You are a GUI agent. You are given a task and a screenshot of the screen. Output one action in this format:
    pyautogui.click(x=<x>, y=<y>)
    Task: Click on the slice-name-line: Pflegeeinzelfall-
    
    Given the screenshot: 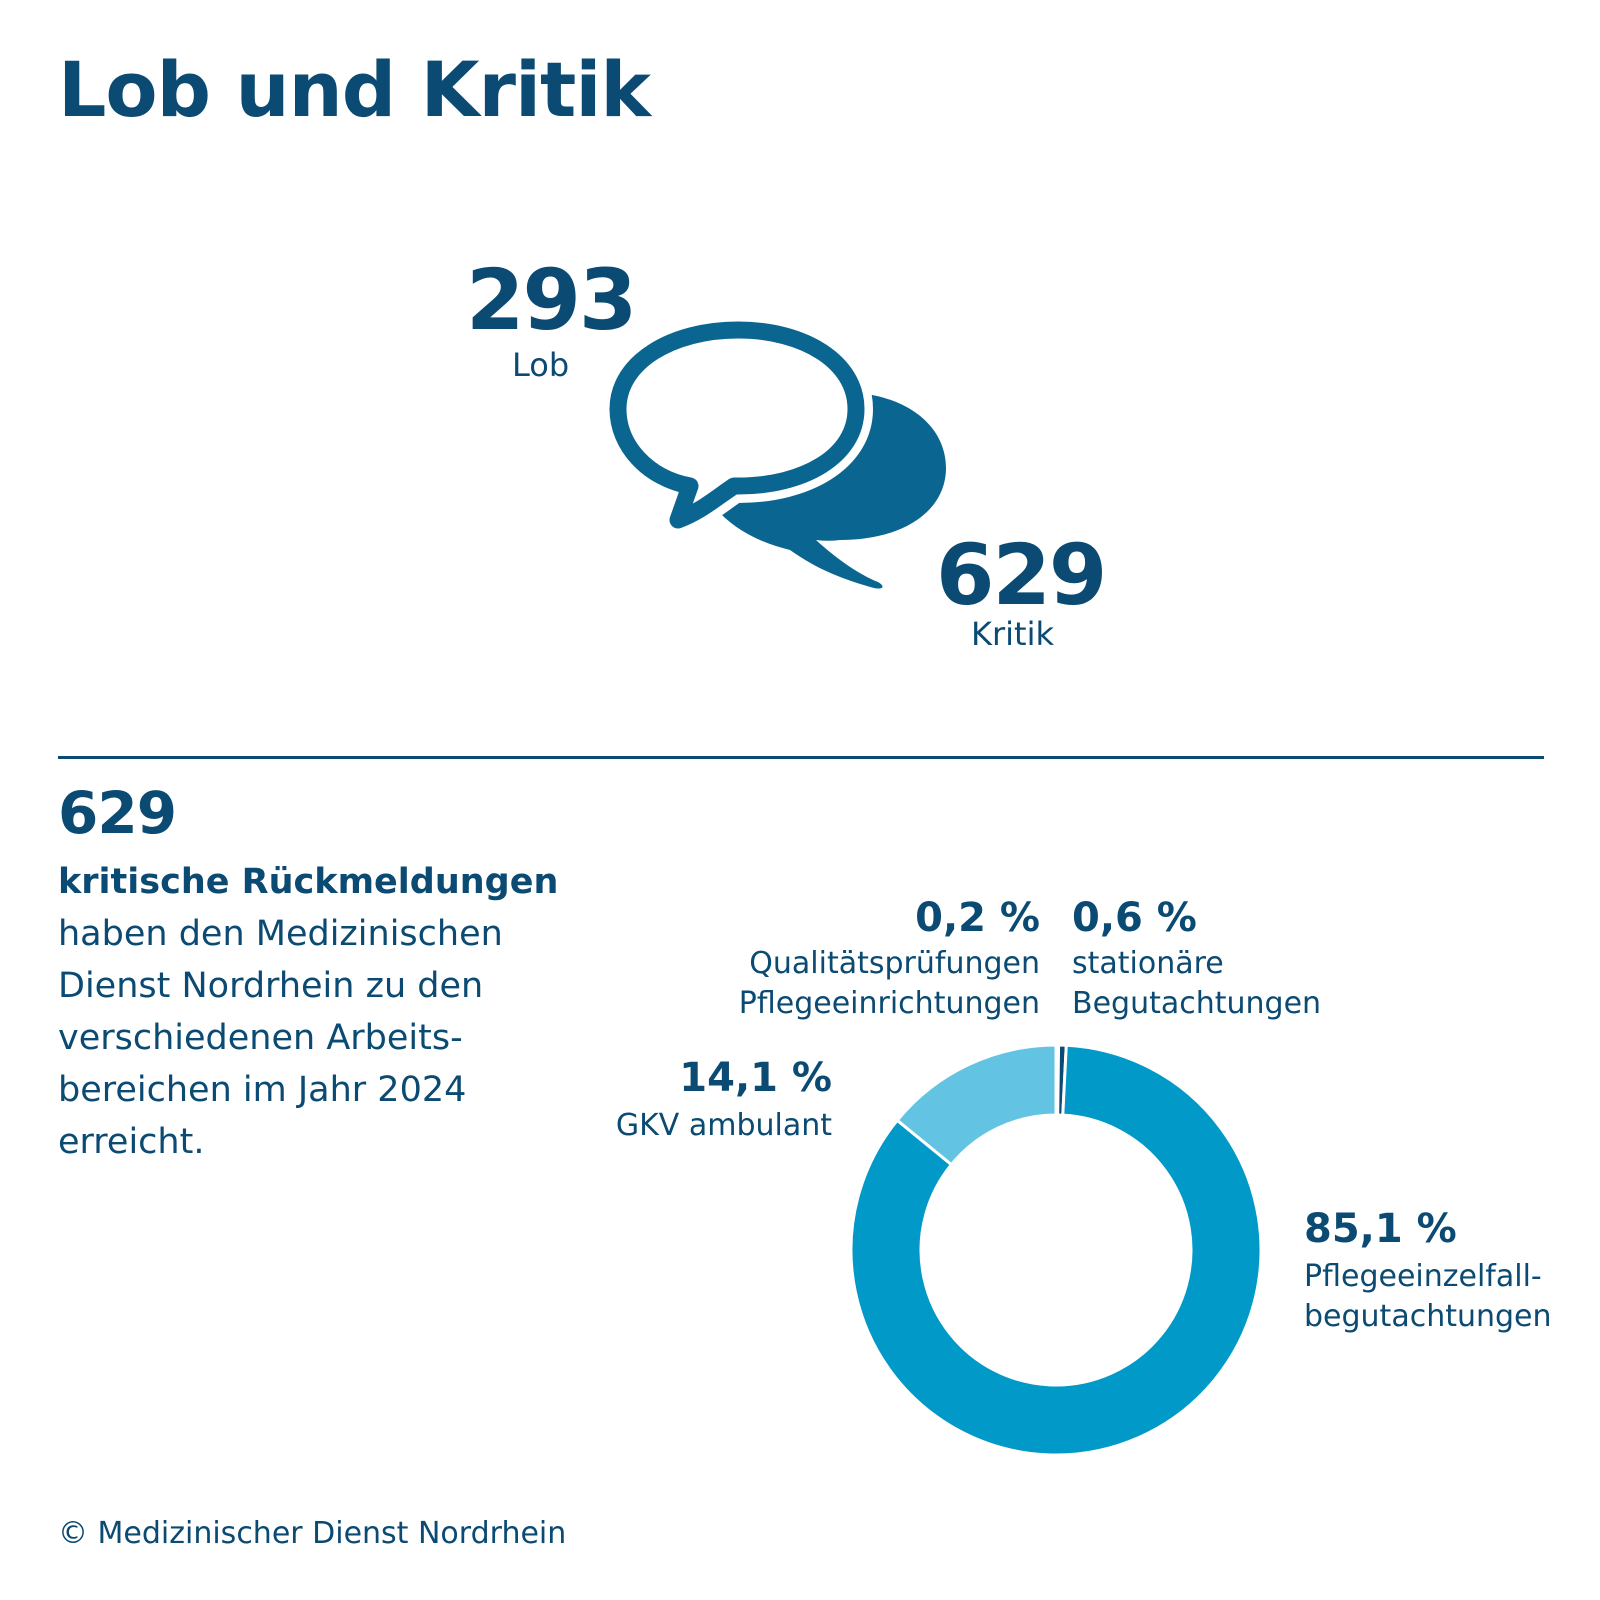 What is the action you would take?
    pyautogui.click(x=1423, y=1276)
    